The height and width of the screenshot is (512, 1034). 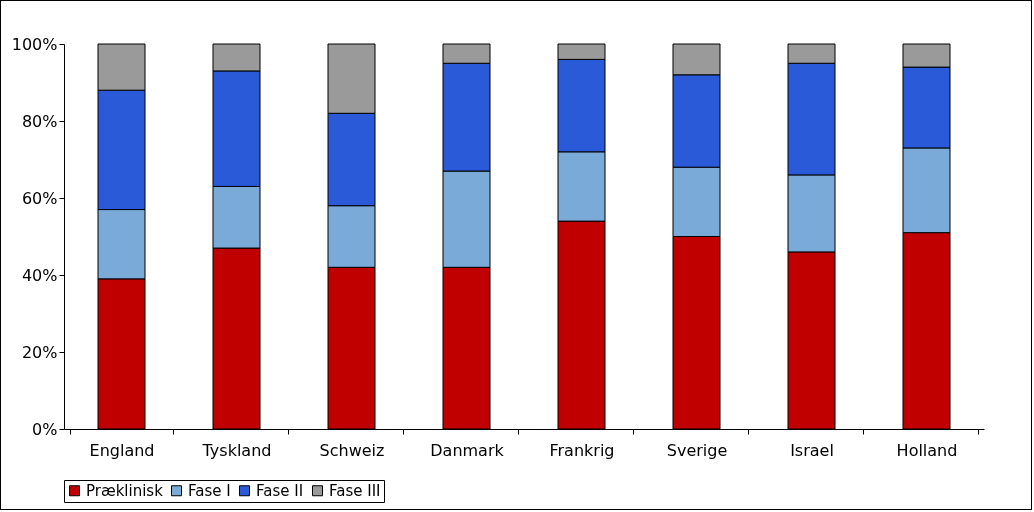 I want to click on y-tick-label: 20%, so click(x=39, y=352).